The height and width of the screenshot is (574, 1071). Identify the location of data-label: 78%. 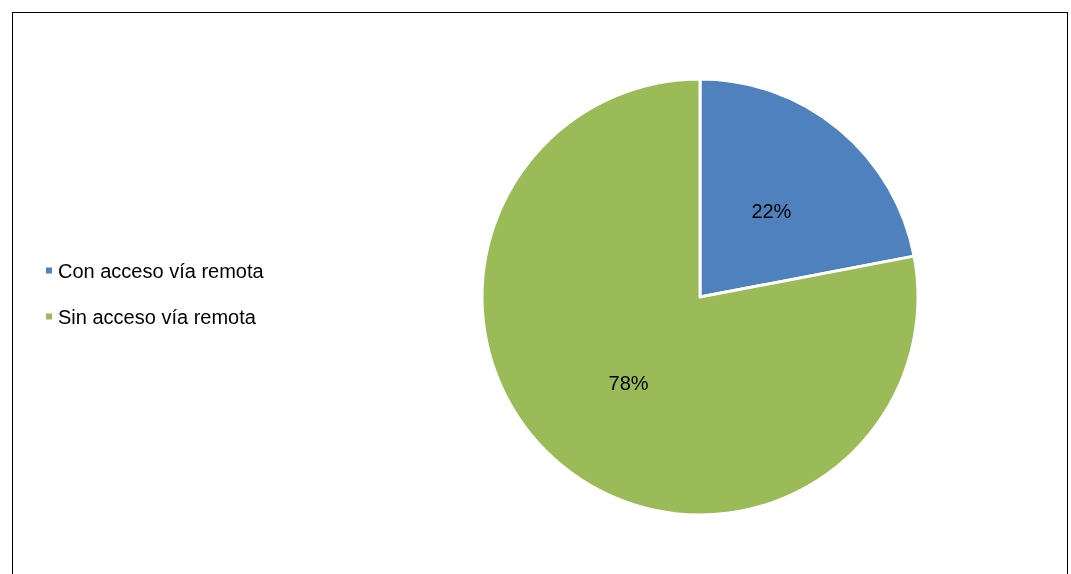
(628, 383).